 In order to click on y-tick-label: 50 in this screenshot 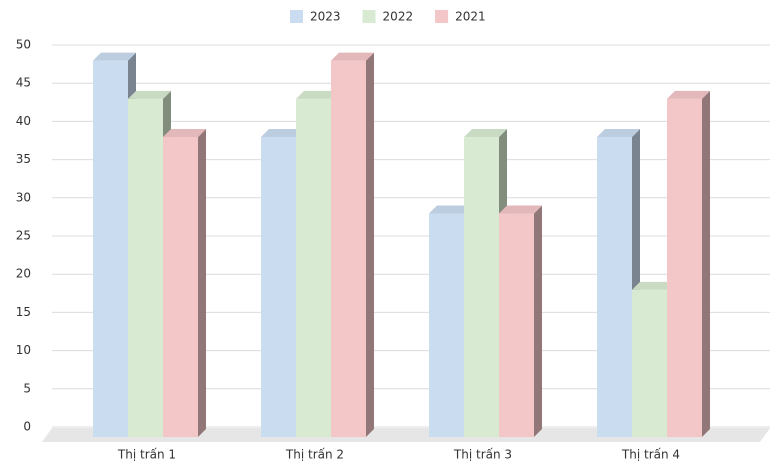, I will do `click(23, 45)`.